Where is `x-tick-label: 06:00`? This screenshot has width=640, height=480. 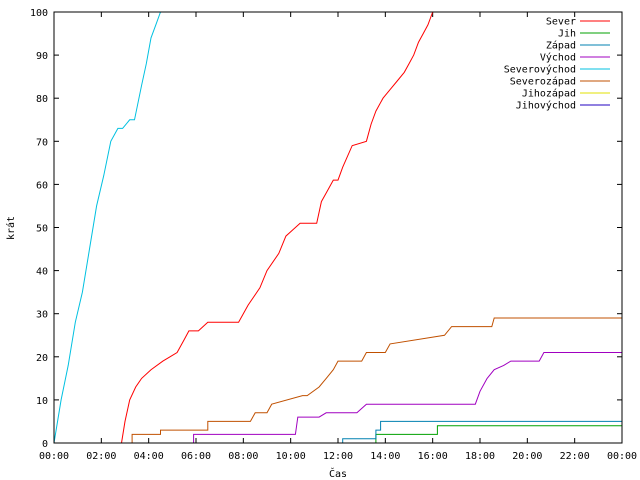
x-tick-label: 06:00 is located at coordinates (196, 456).